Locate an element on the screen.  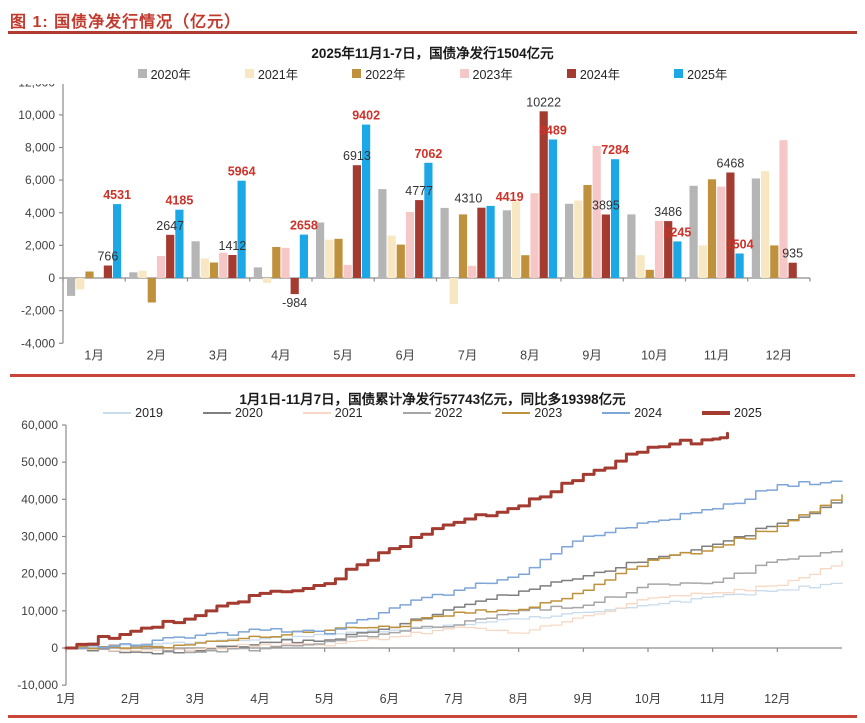
legend-item-2019: 2019 is located at coordinates (133, 413).